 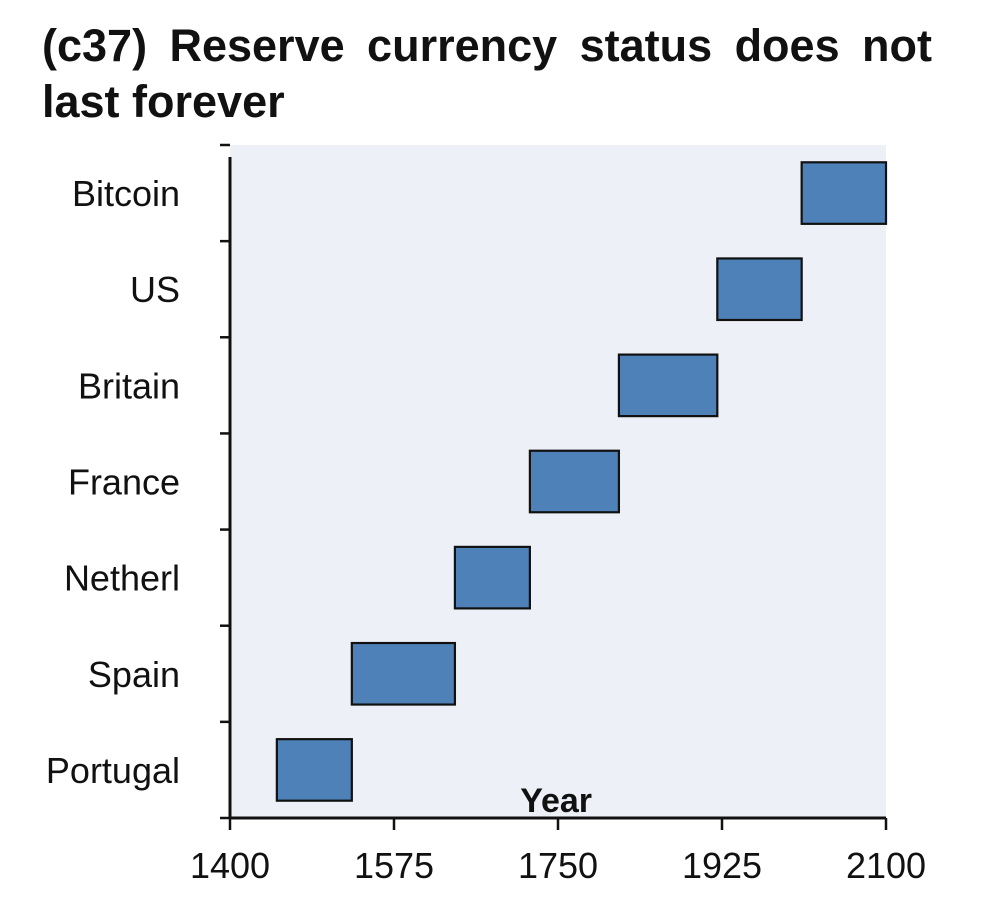 What do you see at coordinates (134, 674) in the screenshot?
I see `y-category-label: Spain` at bounding box center [134, 674].